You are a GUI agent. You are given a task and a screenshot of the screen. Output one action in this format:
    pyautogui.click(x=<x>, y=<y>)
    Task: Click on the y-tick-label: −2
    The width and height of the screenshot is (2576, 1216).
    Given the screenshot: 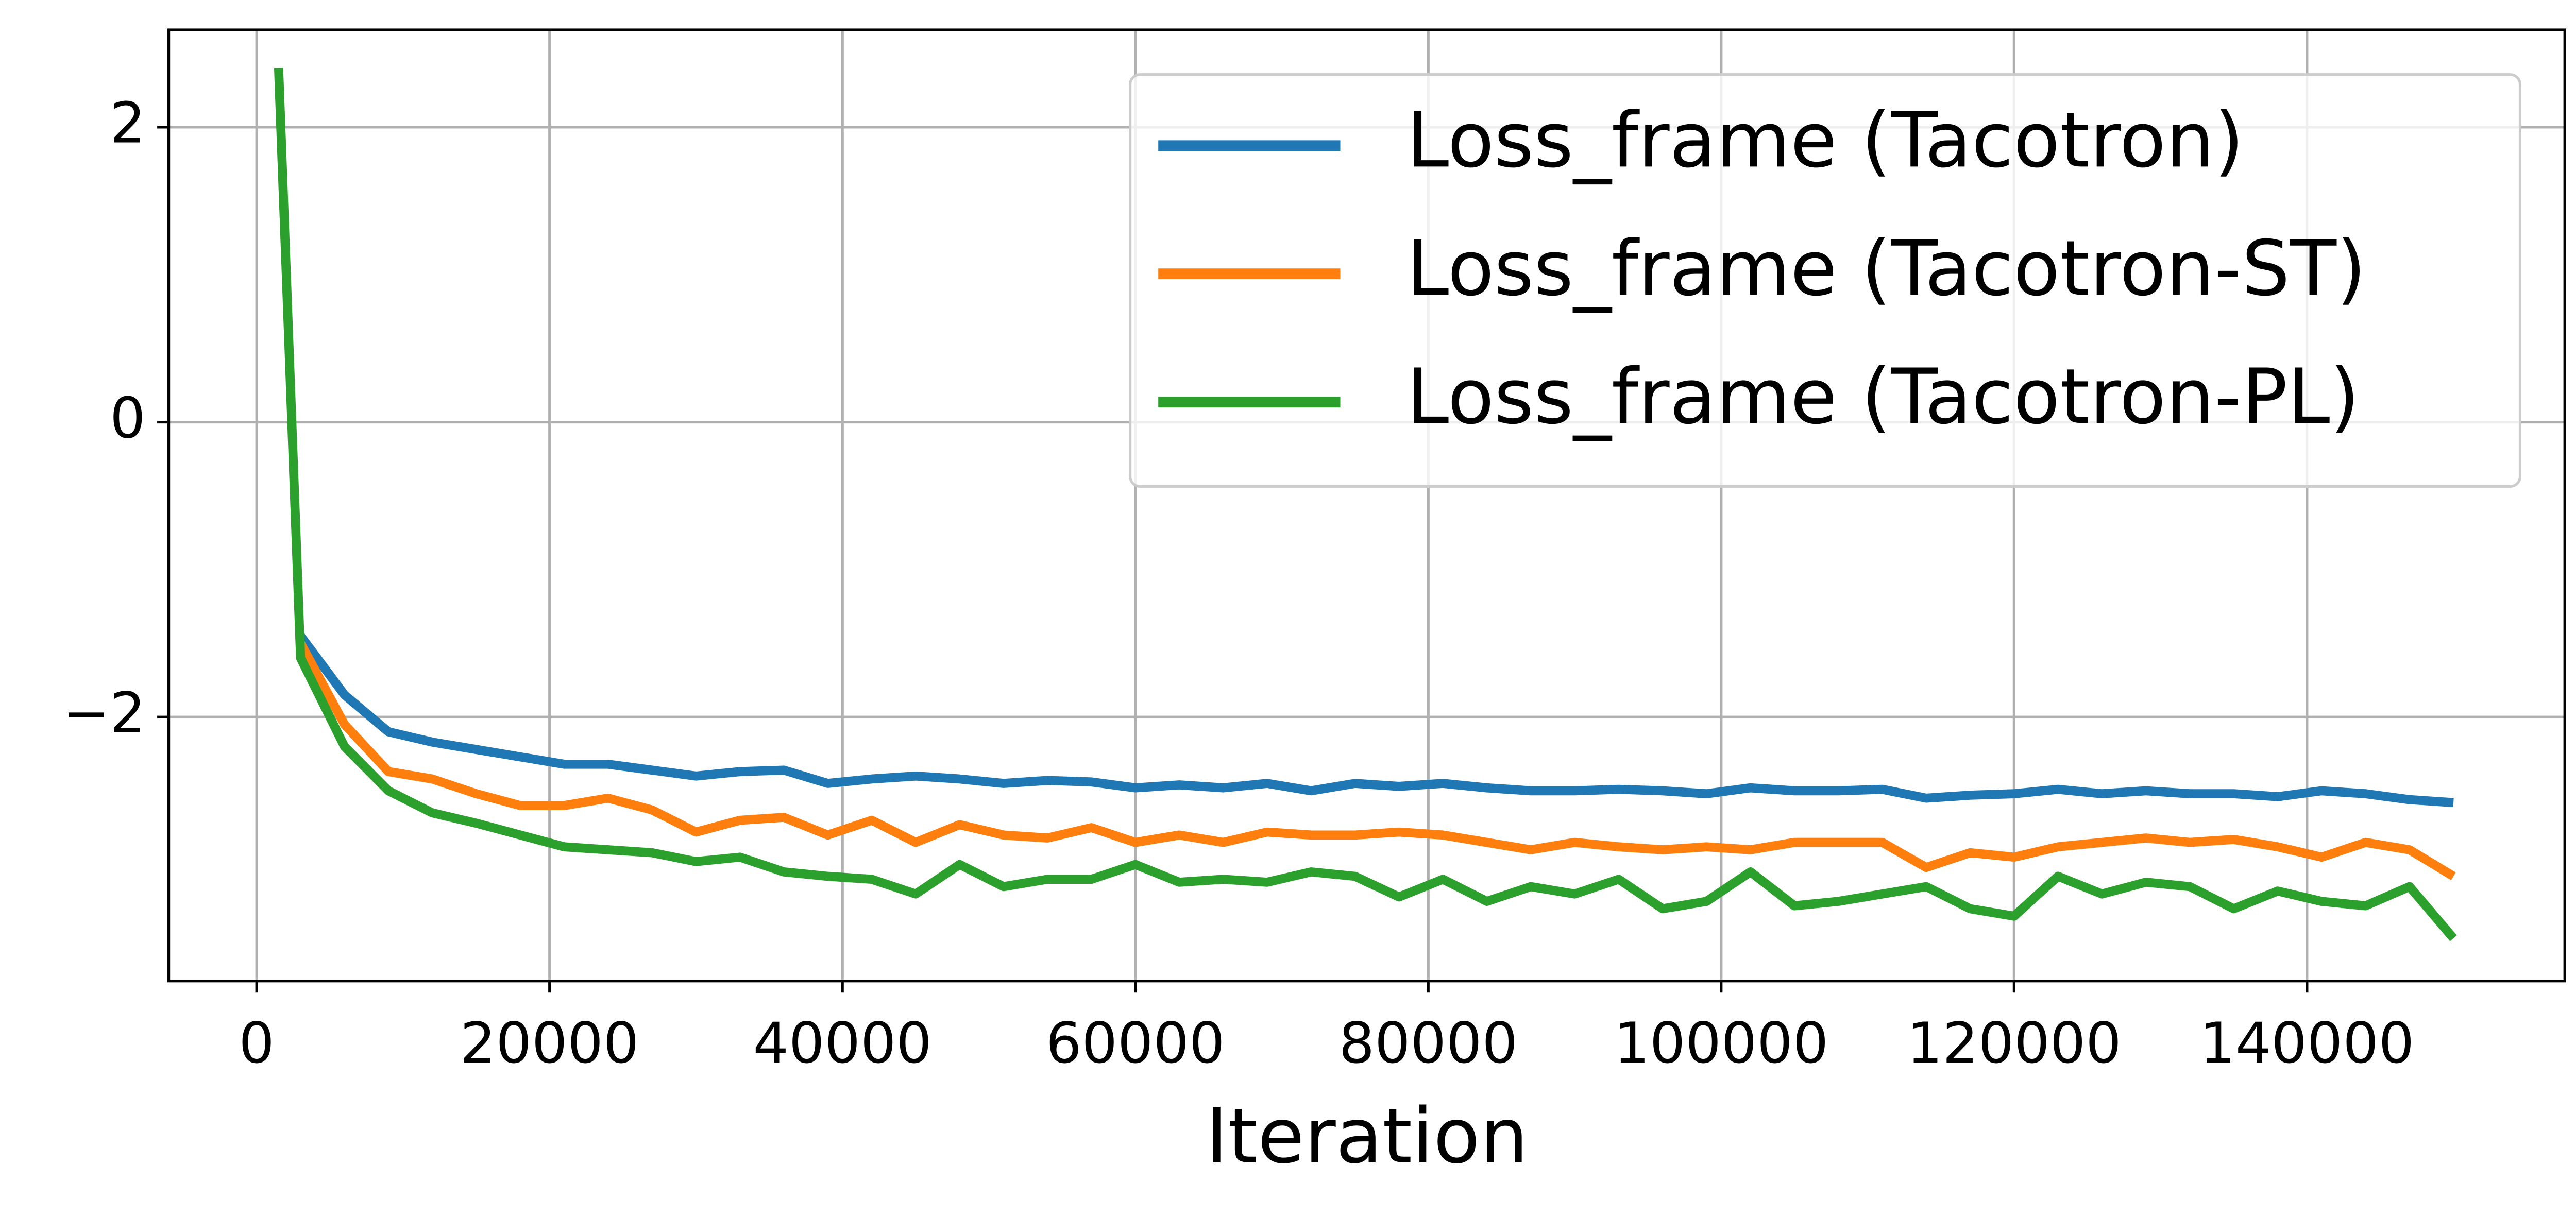 What is the action you would take?
    pyautogui.click(x=104, y=713)
    